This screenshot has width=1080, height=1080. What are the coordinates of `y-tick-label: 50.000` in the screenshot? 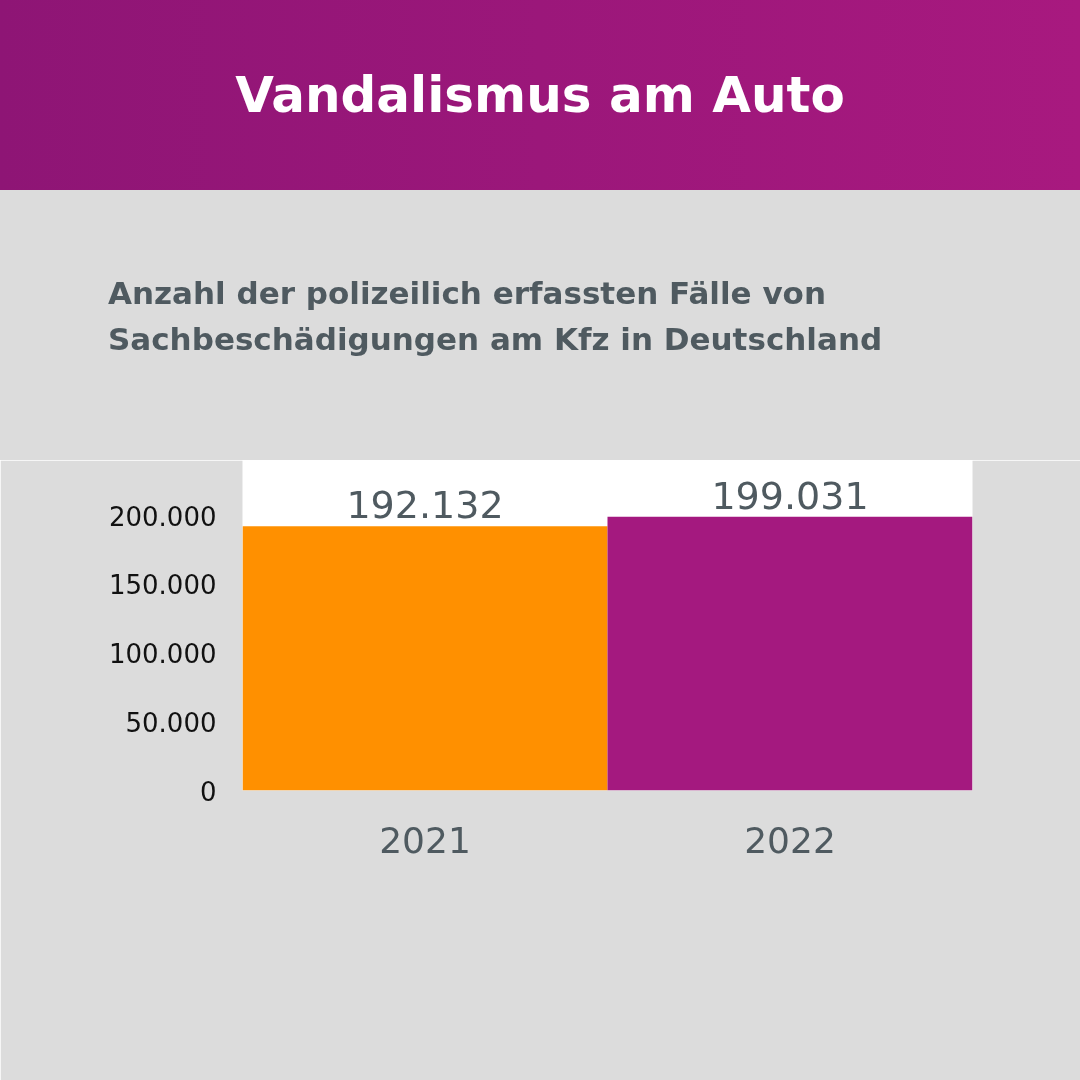 It's located at (171, 722).